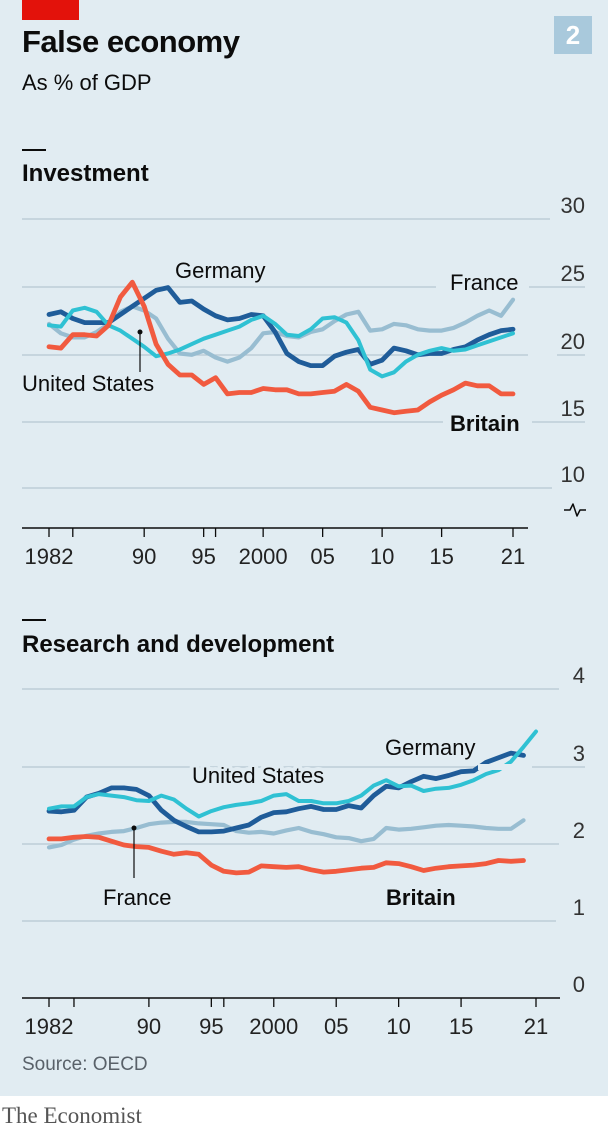  Describe the element at coordinates (85, 1064) in the screenshot. I see `source-note: Source: OECD` at that location.